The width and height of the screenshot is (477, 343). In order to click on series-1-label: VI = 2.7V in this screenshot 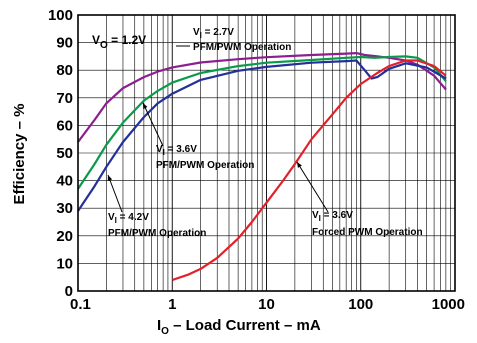, I will do `click(213, 33)`.